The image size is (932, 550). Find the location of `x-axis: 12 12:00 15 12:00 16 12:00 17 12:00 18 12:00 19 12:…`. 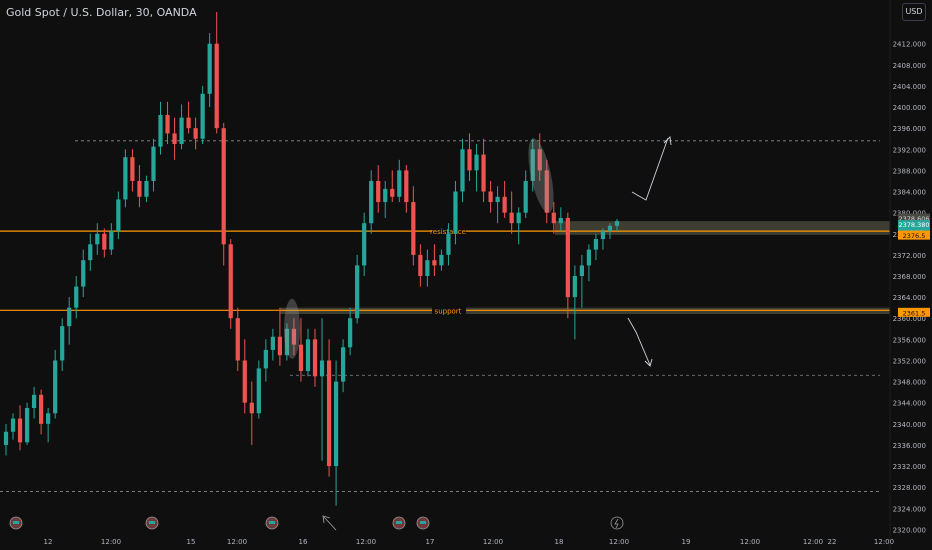

x-axis: 12 12:00 15 12:00 16 12:00 17 12:00 18 12:00 19 12:… is located at coordinates (469, 542).